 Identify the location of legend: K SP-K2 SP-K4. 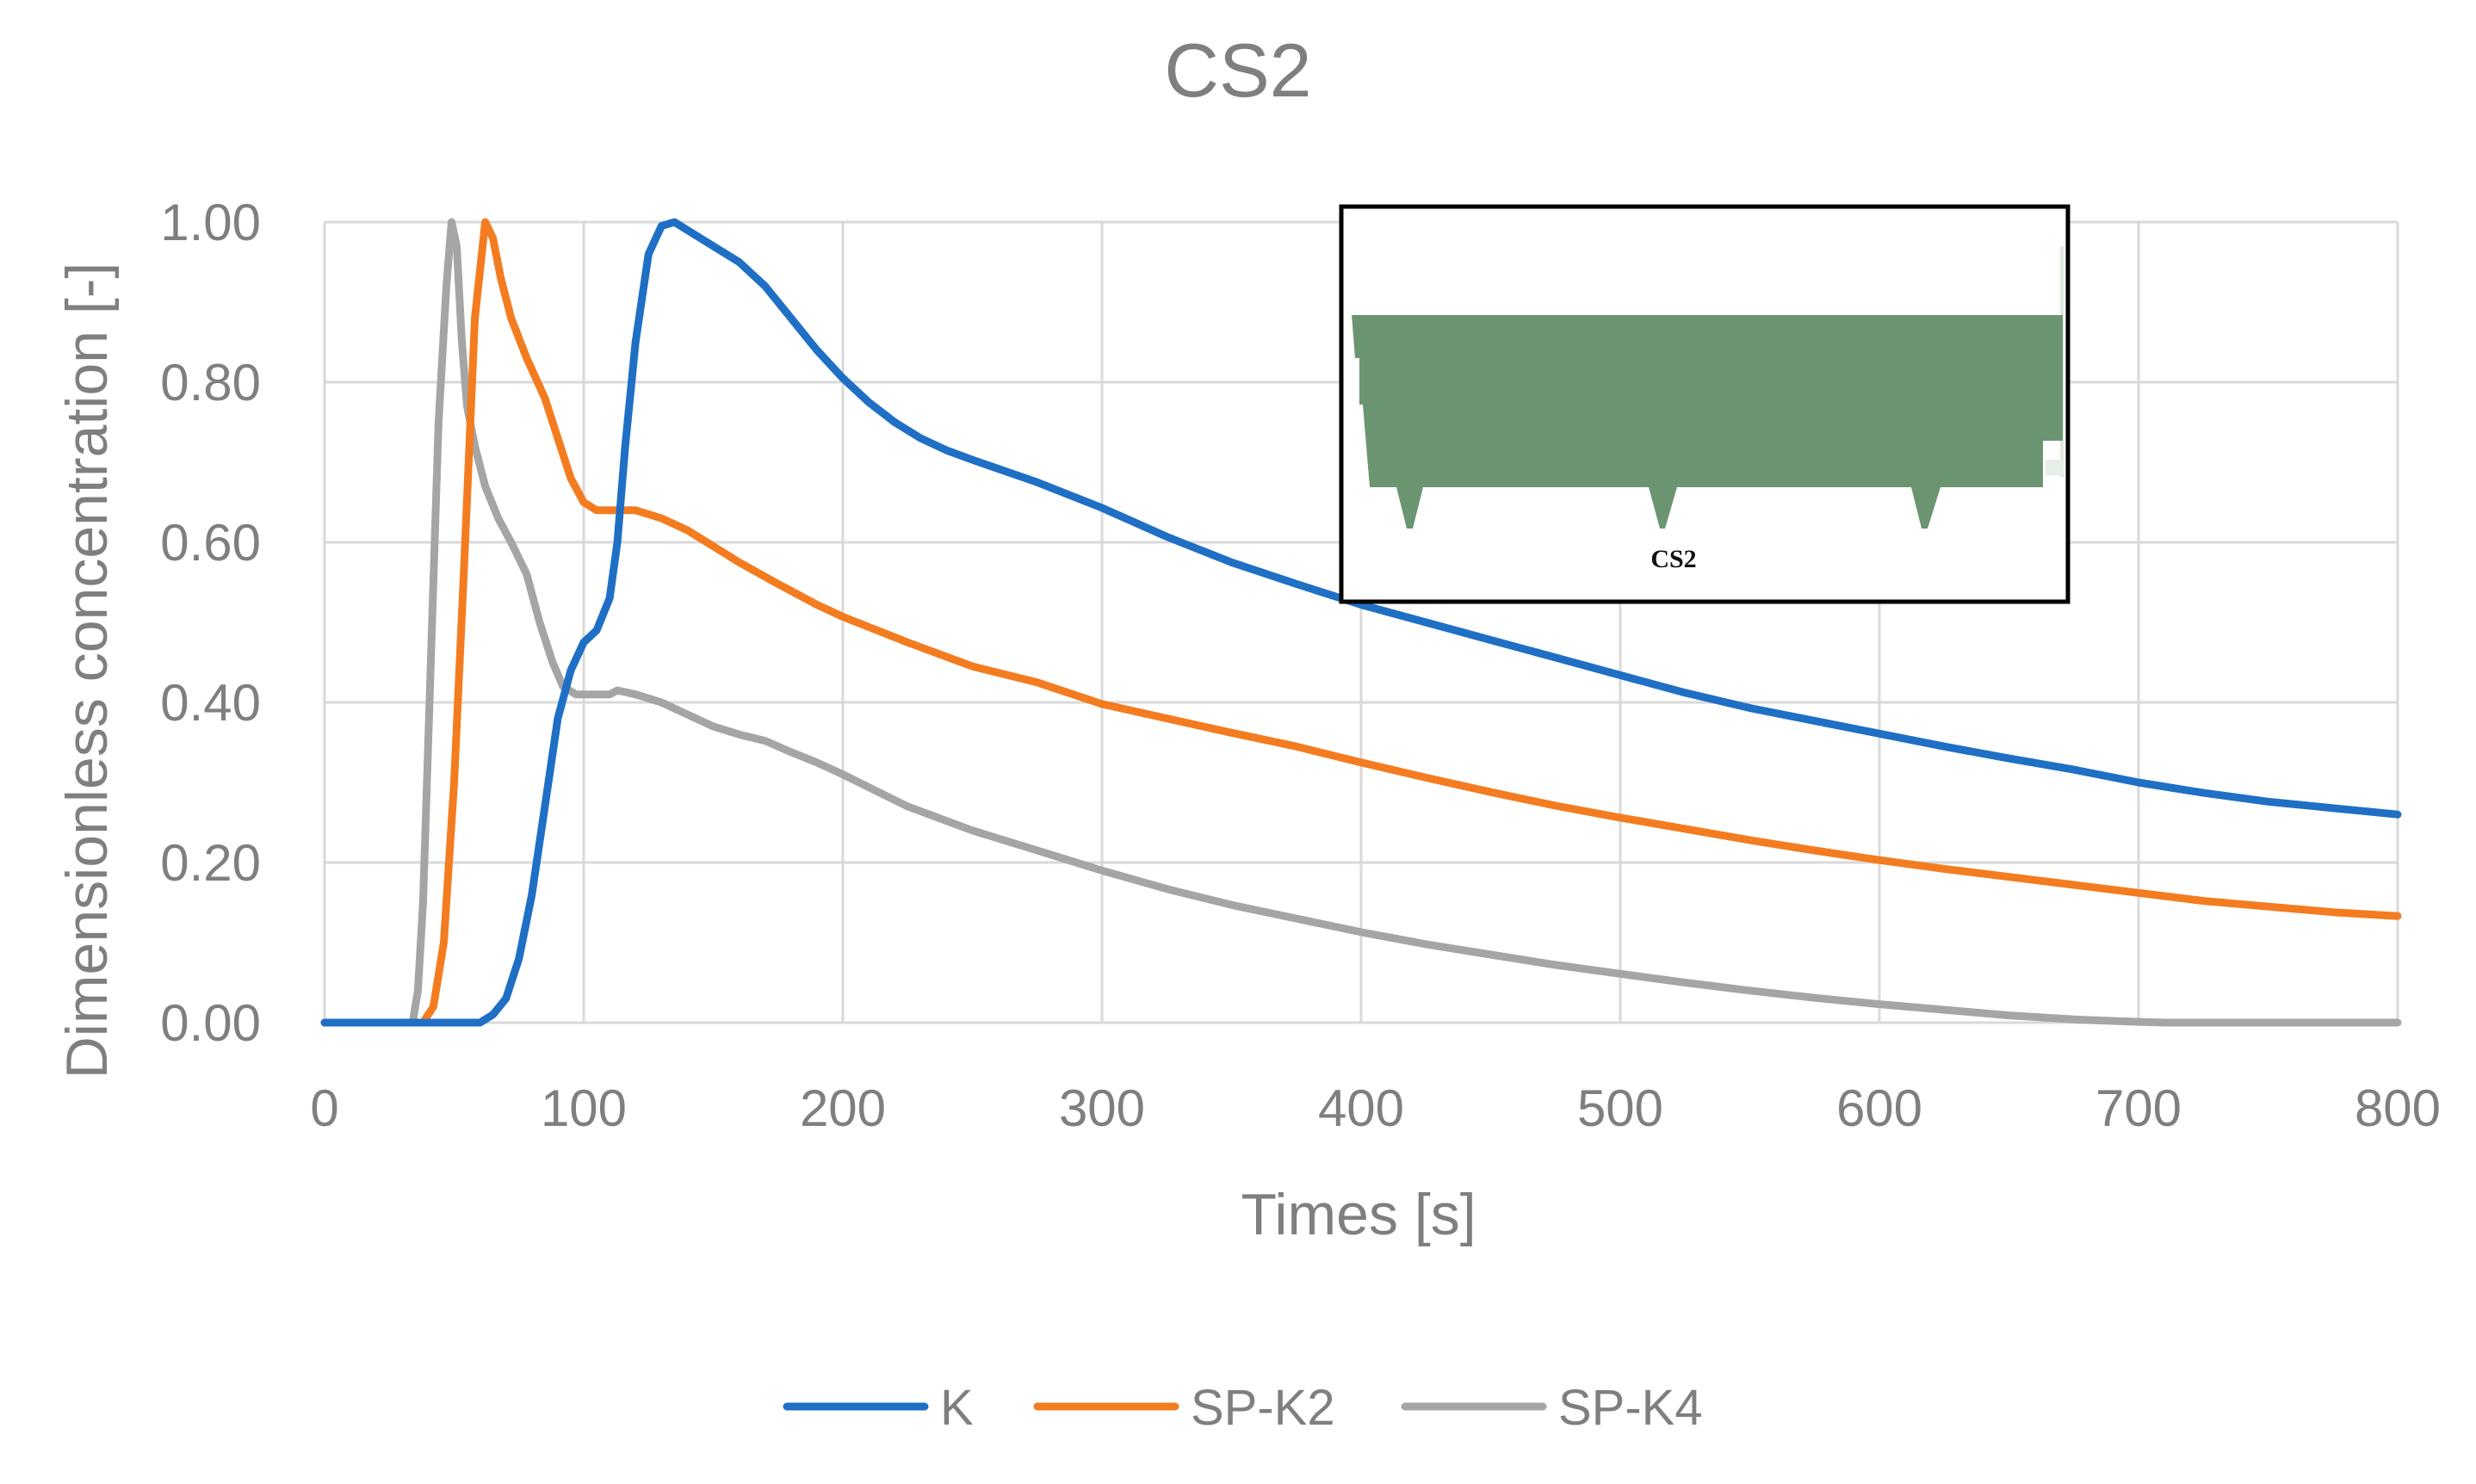
(1243, 1408).